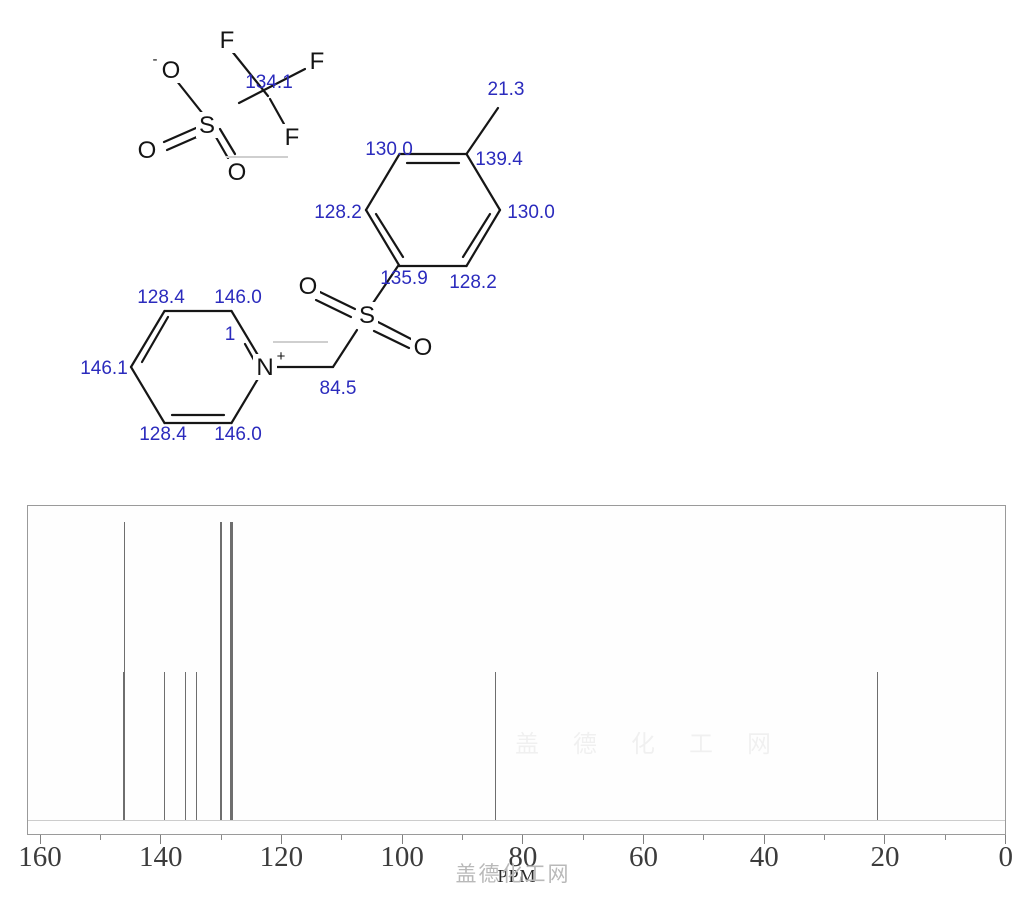 The image size is (1024, 900). Describe the element at coordinates (516, 820) in the screenshot. I see `spectrum-baseline` at that location.